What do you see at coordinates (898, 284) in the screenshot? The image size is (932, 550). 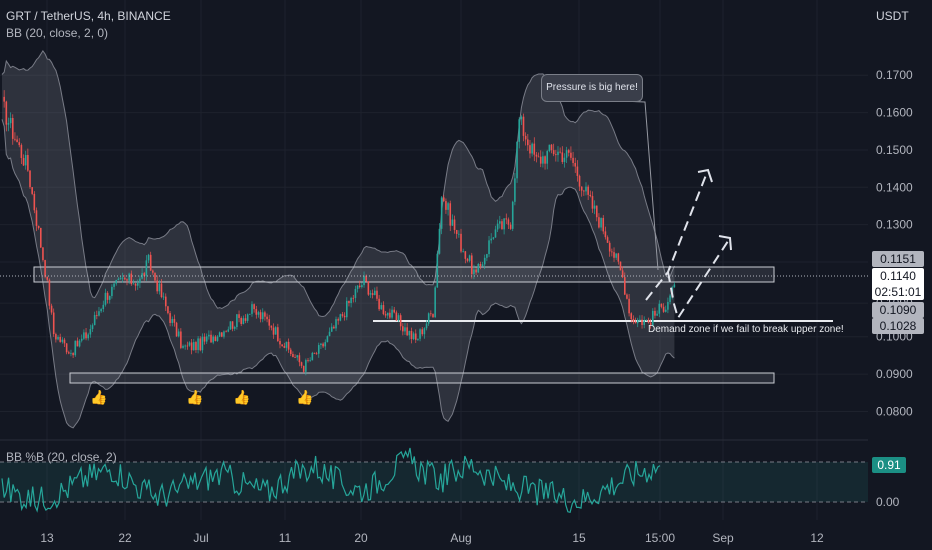 I see `last-price-badge: 0.1140 02:51:01` at bounding box center [898, 284].